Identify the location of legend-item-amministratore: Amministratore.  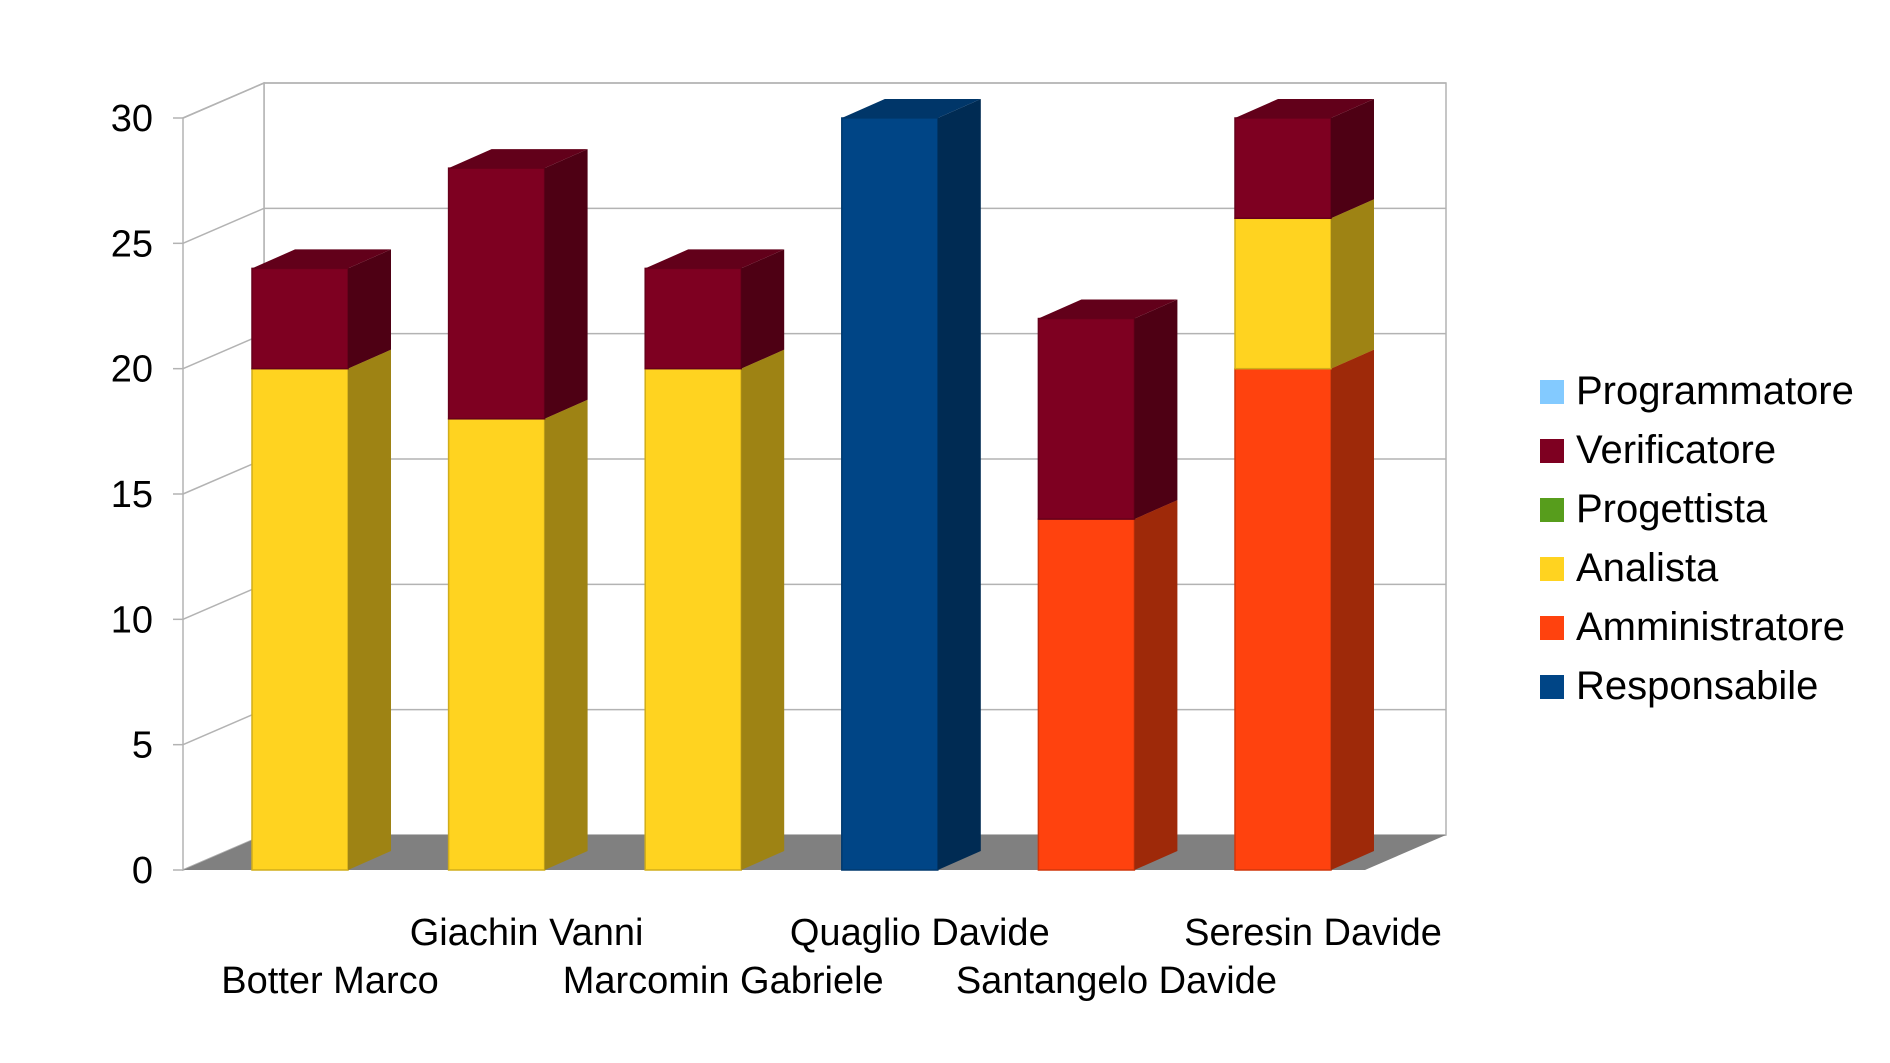
(1697, 627).